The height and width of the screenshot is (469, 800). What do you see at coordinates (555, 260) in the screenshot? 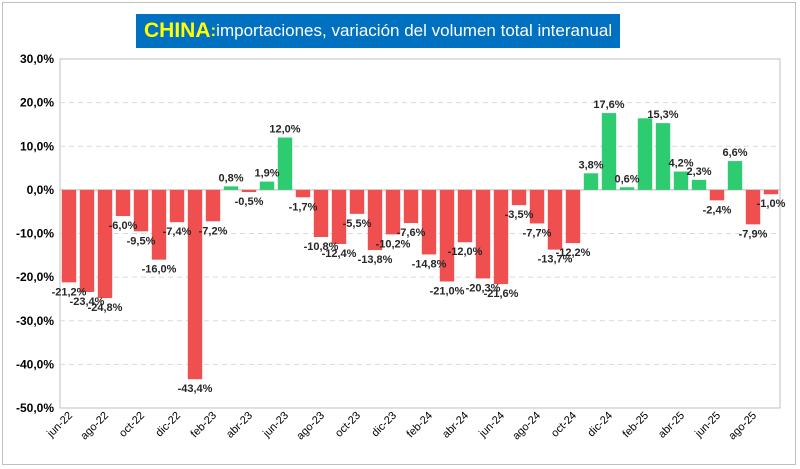
I see `data-label: -13,7%` at bounding box center [555, 260].